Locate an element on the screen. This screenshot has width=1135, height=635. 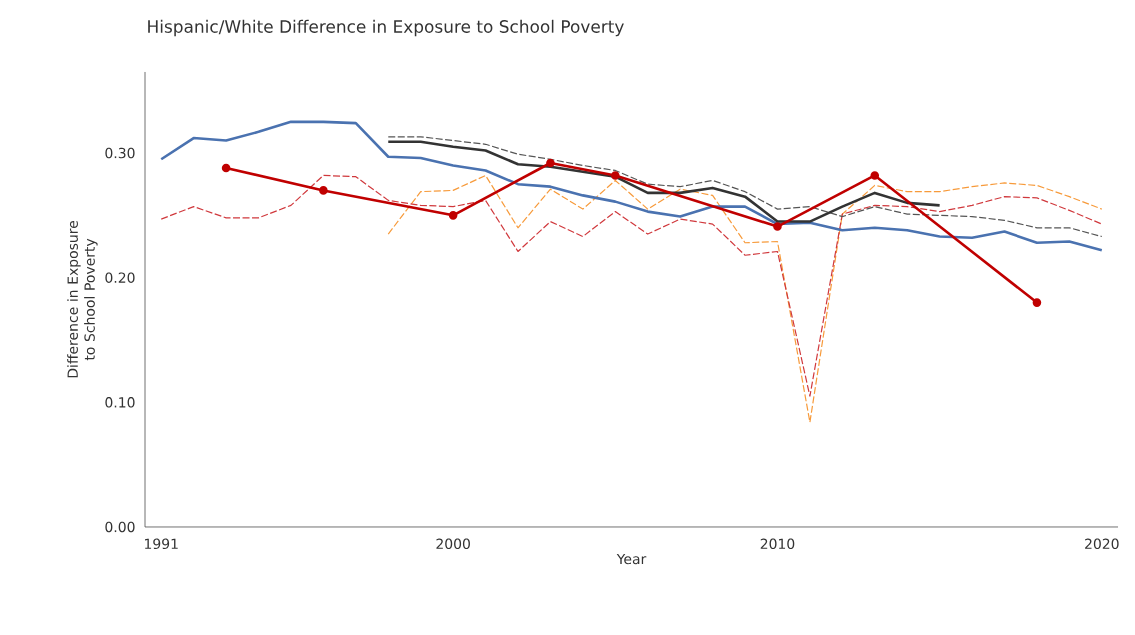
x-axis-title: Year is located at coordinates (631, 559).